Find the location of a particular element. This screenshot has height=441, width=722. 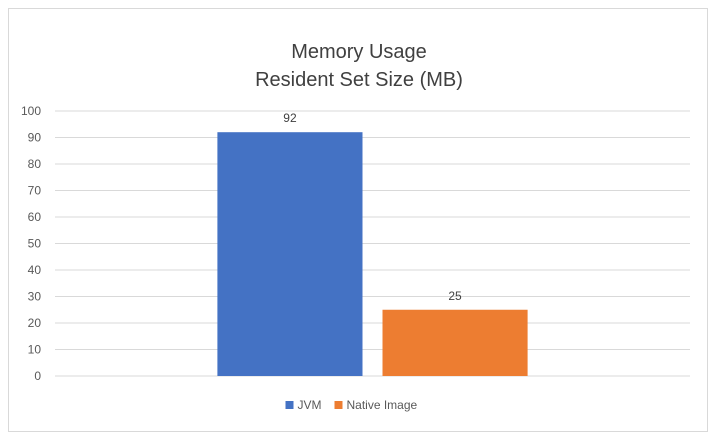

y-tick-label: 70 is located at coordinates (35, 191).